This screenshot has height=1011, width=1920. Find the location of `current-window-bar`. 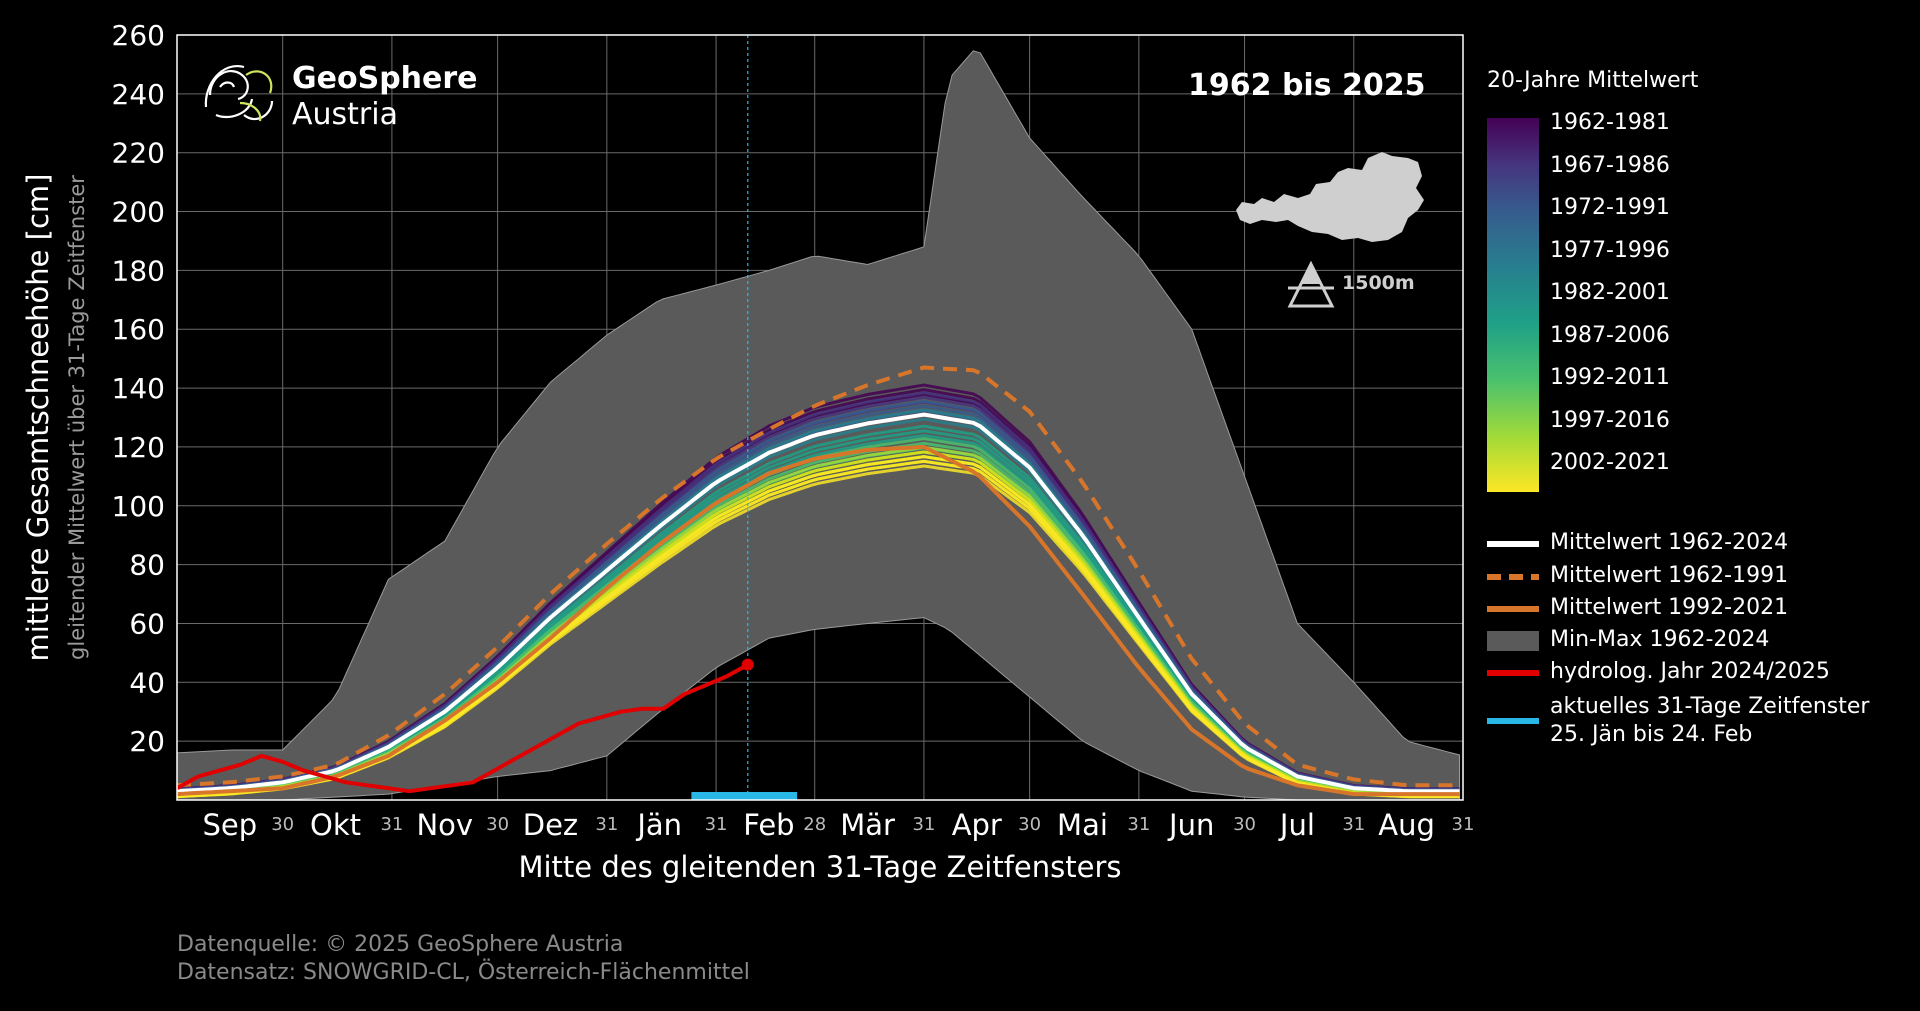

current-window-bar is located at coordinates (744, 796).